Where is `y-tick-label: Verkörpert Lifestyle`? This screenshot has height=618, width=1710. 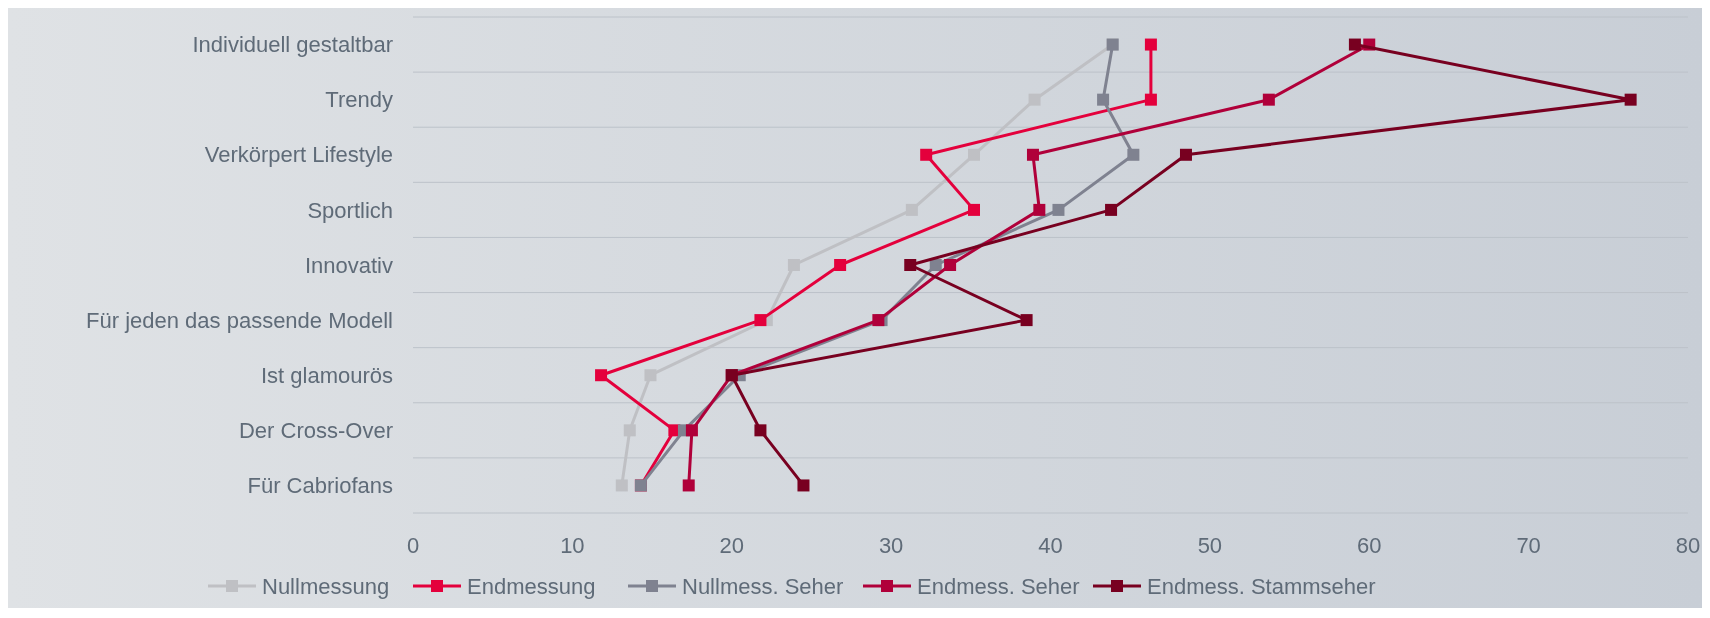 y-tick-label: Verkörpert Lifestyle is located at coordinates (298, 155).